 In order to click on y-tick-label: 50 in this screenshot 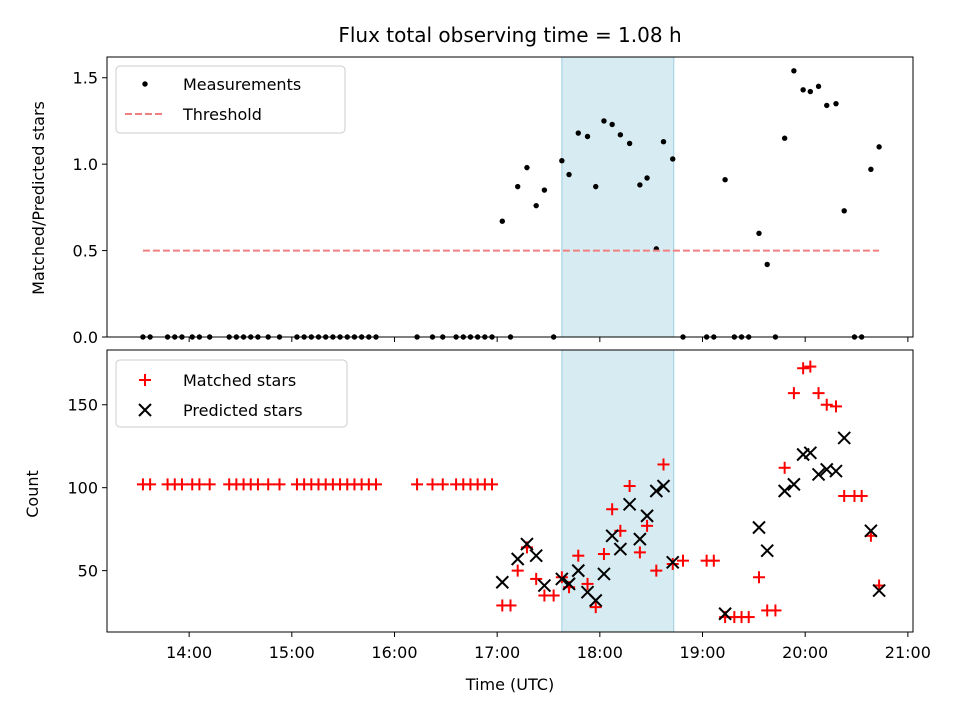, I will do `click(88, 571)`.